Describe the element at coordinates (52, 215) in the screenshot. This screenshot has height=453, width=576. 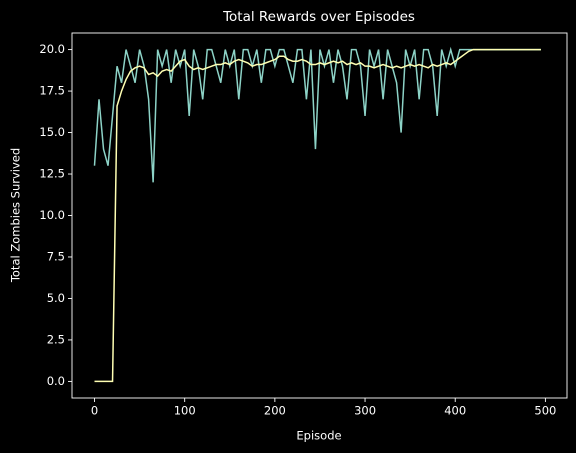
I see `y-tick-label: 10.0` at that location.